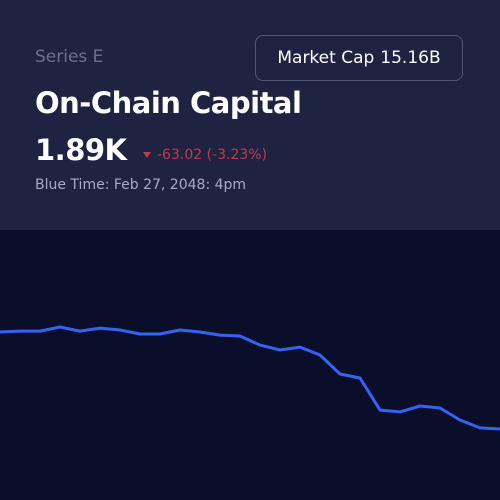 Image resolution: width=500 pixels, height=500 pixels. I want to click on down-arrow, so click(147, 155).